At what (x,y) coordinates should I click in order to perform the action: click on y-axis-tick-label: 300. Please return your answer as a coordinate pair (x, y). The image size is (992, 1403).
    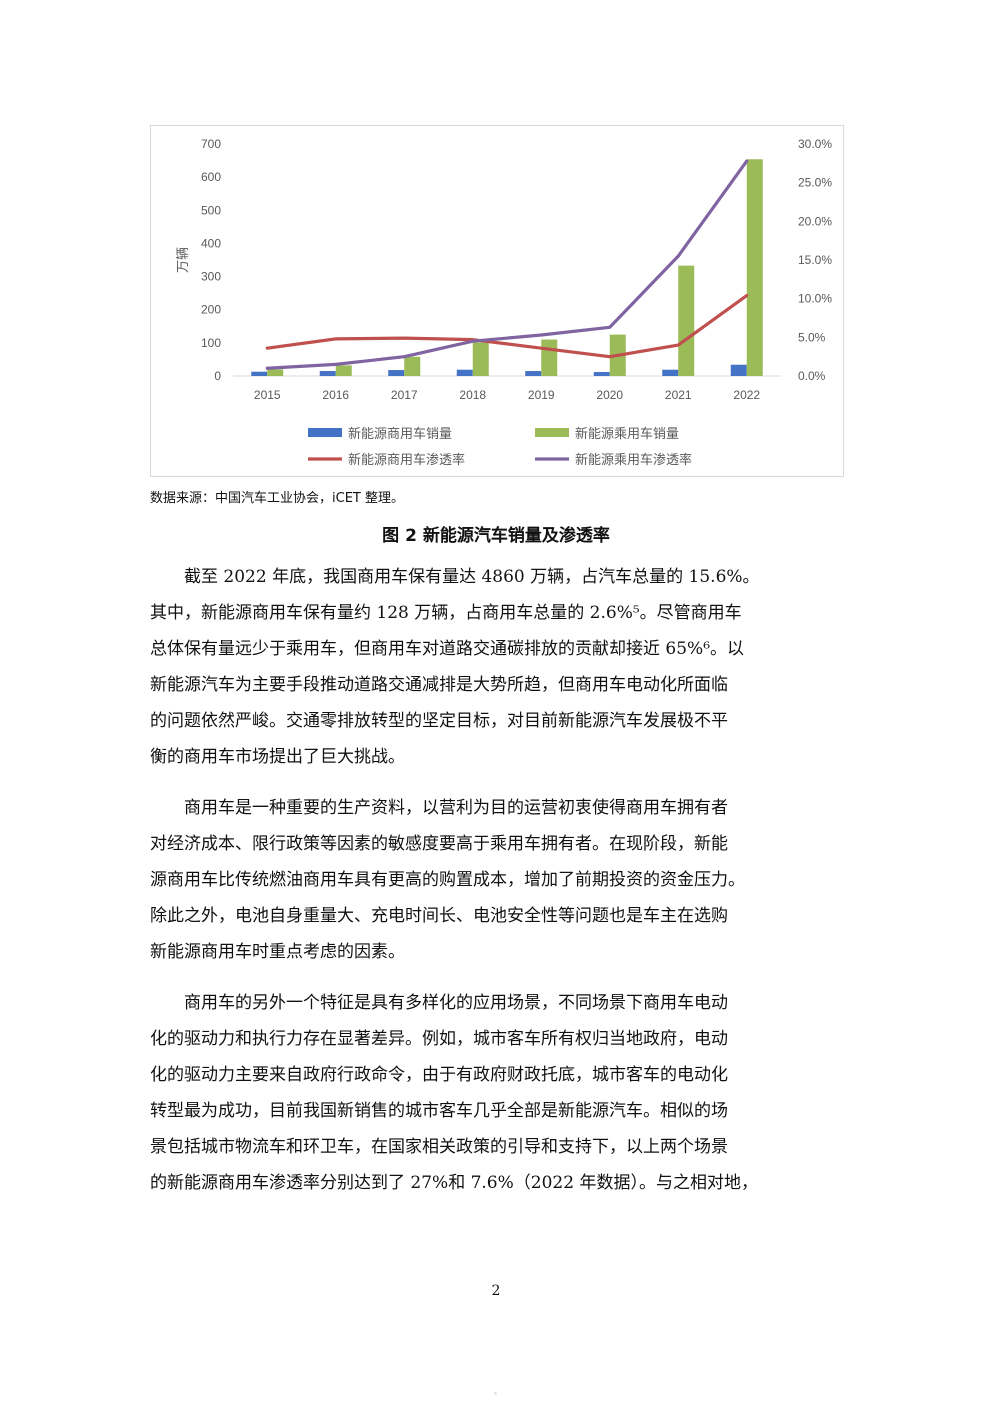
    Looking at the image, I should click on (211, 277).